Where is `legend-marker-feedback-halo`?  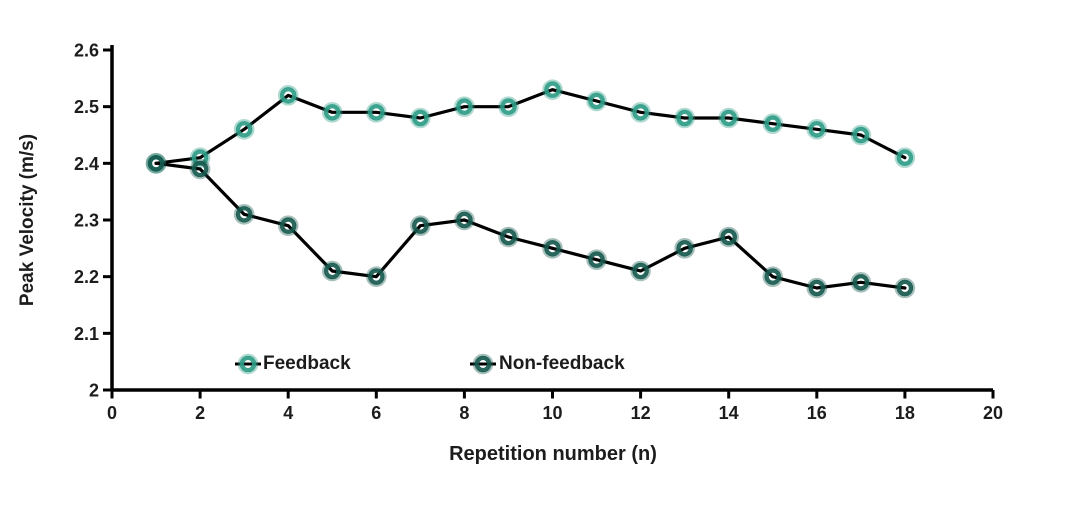
legend-marker-feedback-halo is located at coordinates (248, 364).